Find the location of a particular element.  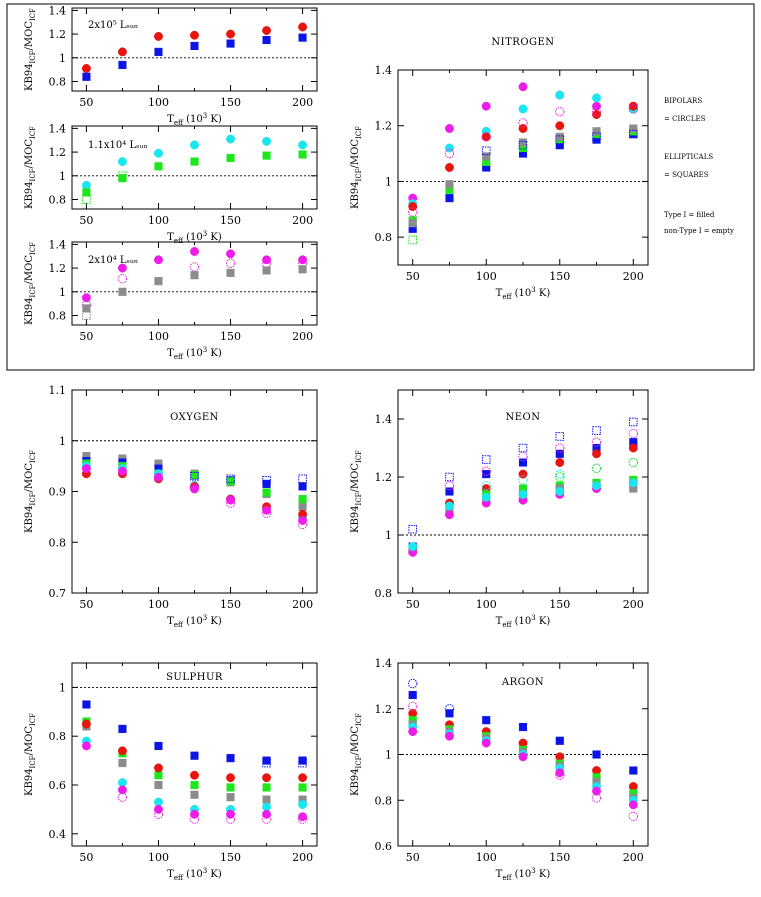

y-tick-label: 0.4 is located at coordinates (58, 834).